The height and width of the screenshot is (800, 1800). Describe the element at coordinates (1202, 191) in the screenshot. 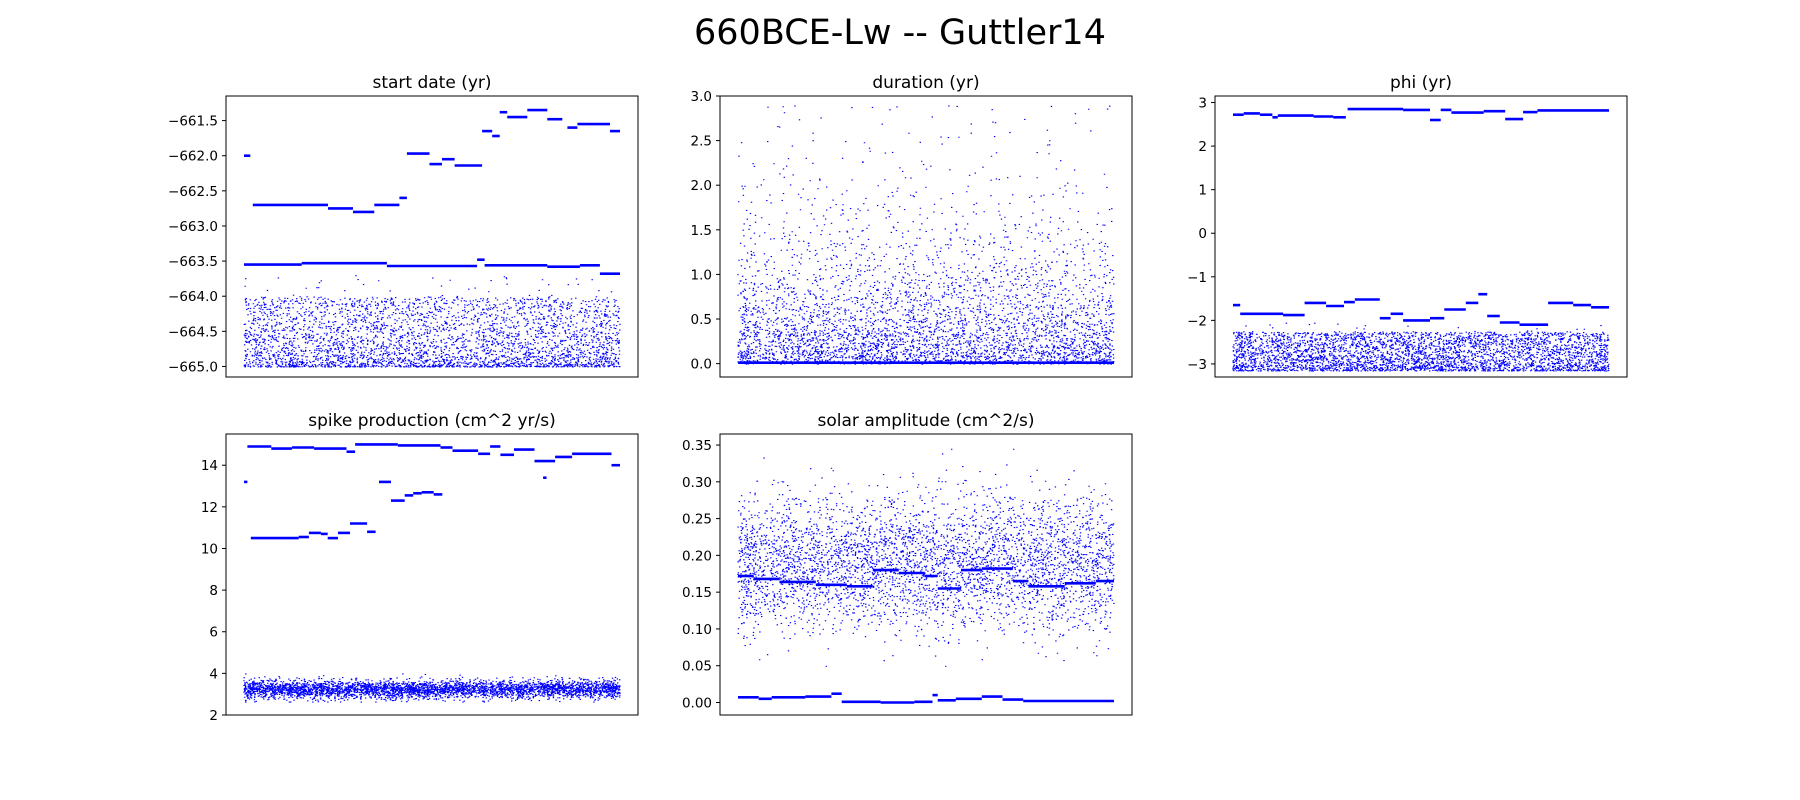

I see `y-tick-label: 1` at that location.